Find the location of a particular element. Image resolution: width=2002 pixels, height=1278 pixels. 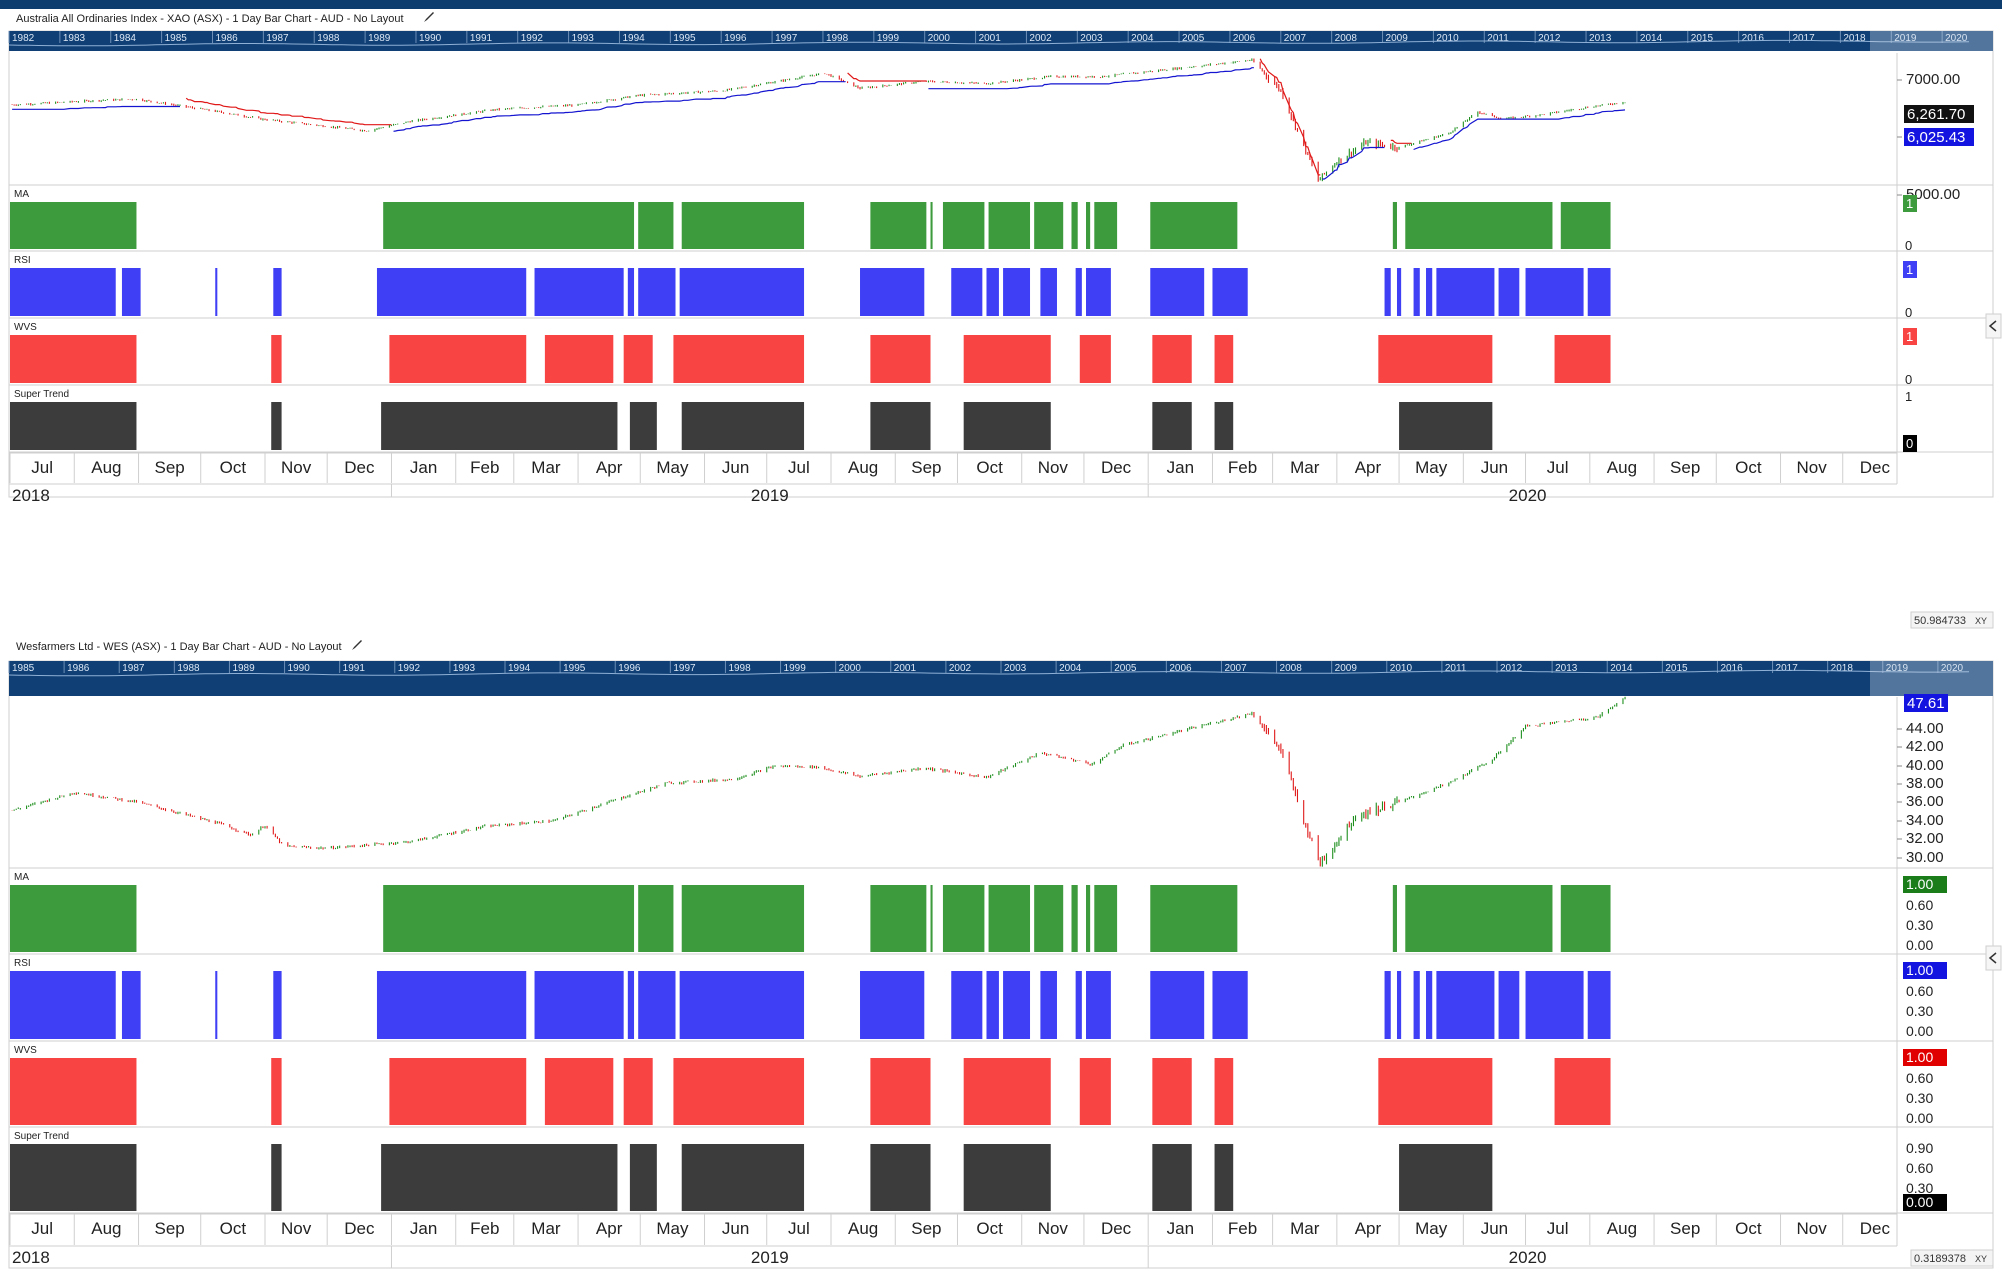

year-label: 2020 is located at coordinates (1528, 1257).